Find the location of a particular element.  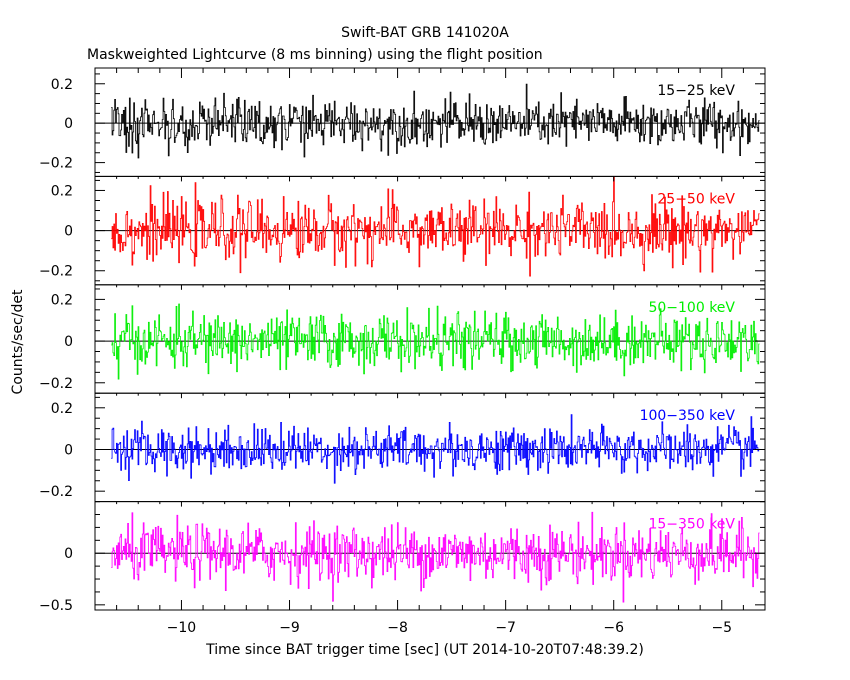

y-tick-label: −0.5 is located at coordinates (56, 606).